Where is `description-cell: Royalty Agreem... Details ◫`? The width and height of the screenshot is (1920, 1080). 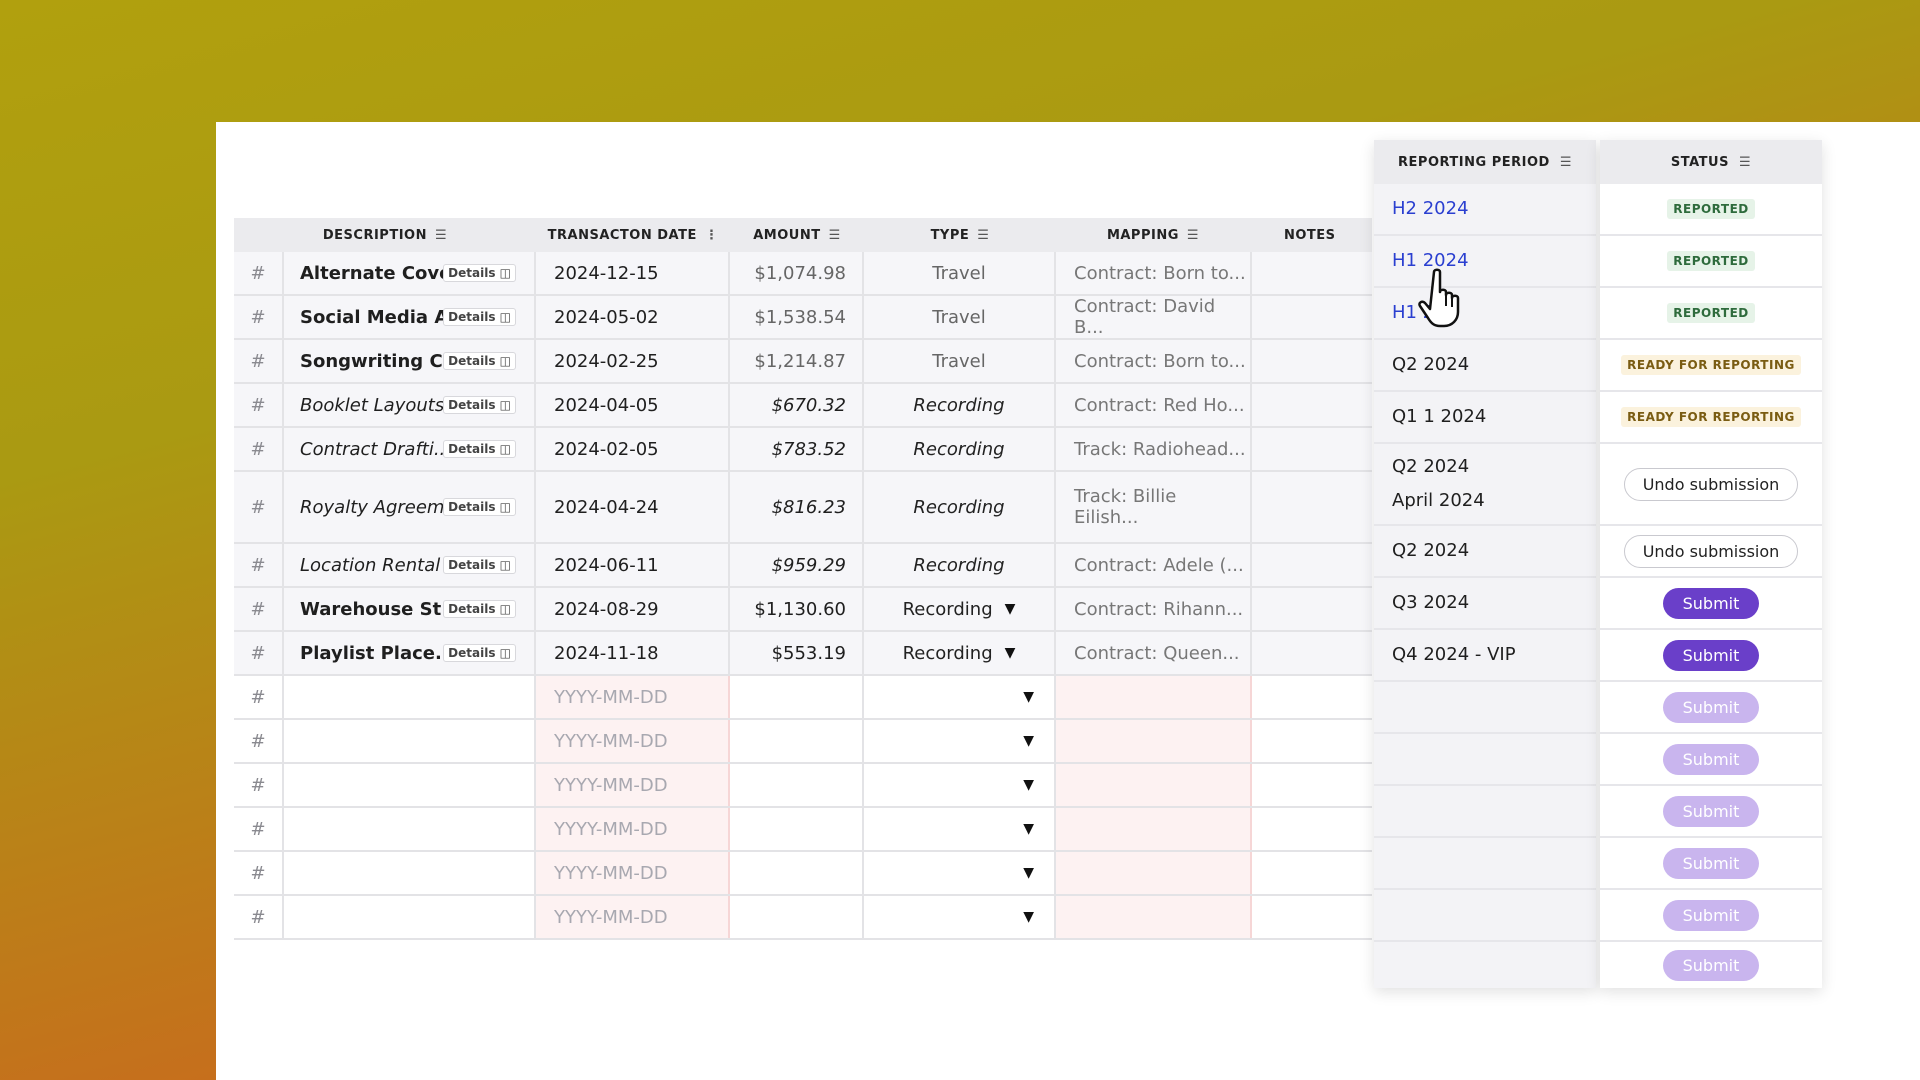
description-cell: Royalty Agreem... Details ◫ is located at coordinates (415, 507).